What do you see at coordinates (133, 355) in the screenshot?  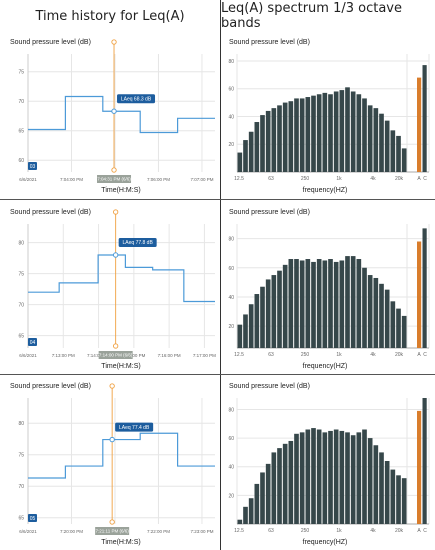 I see `x-tick-label: 7:15:00 PM` at bounding box center [133, 355].